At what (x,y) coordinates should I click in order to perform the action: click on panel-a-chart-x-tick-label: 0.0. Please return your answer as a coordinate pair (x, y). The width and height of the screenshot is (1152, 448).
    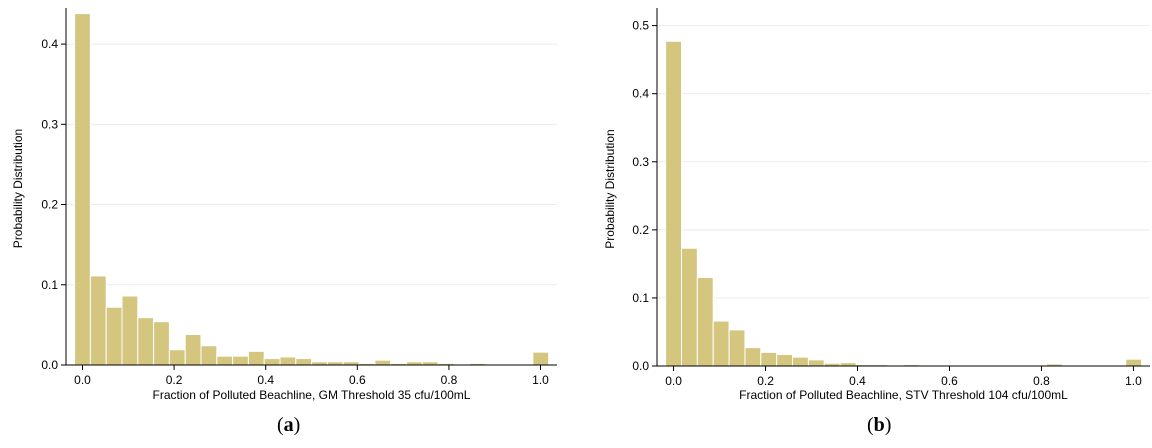
    Looking at the image, I should click on (82, 380).